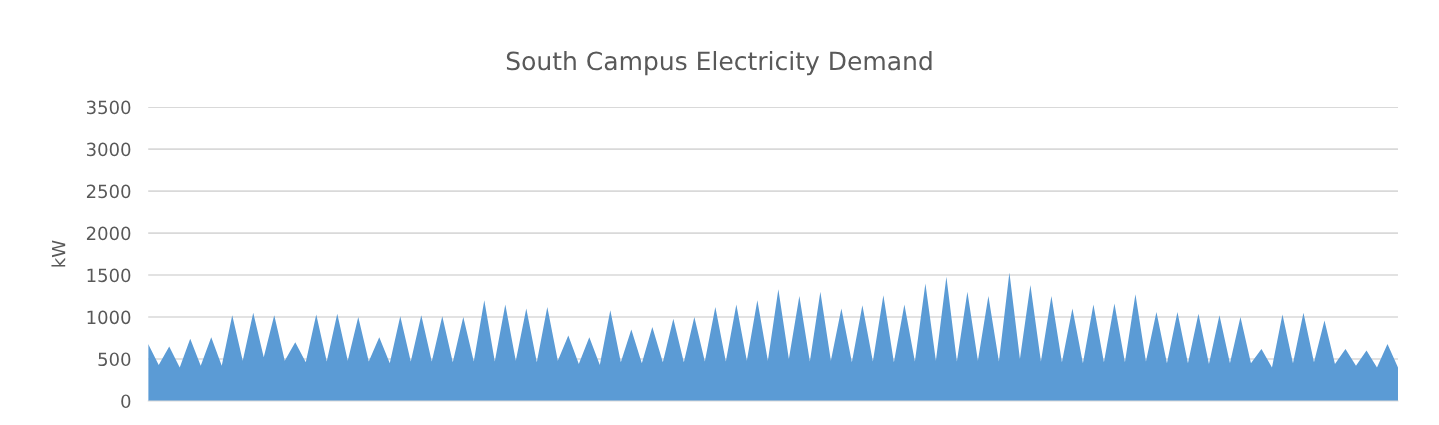 Image resolution: width=1439 pixels, height=425 pixels. Describe the element at coordinates (108, 191) in the screenshot. I see `y-tick-label: 2500` at that location.